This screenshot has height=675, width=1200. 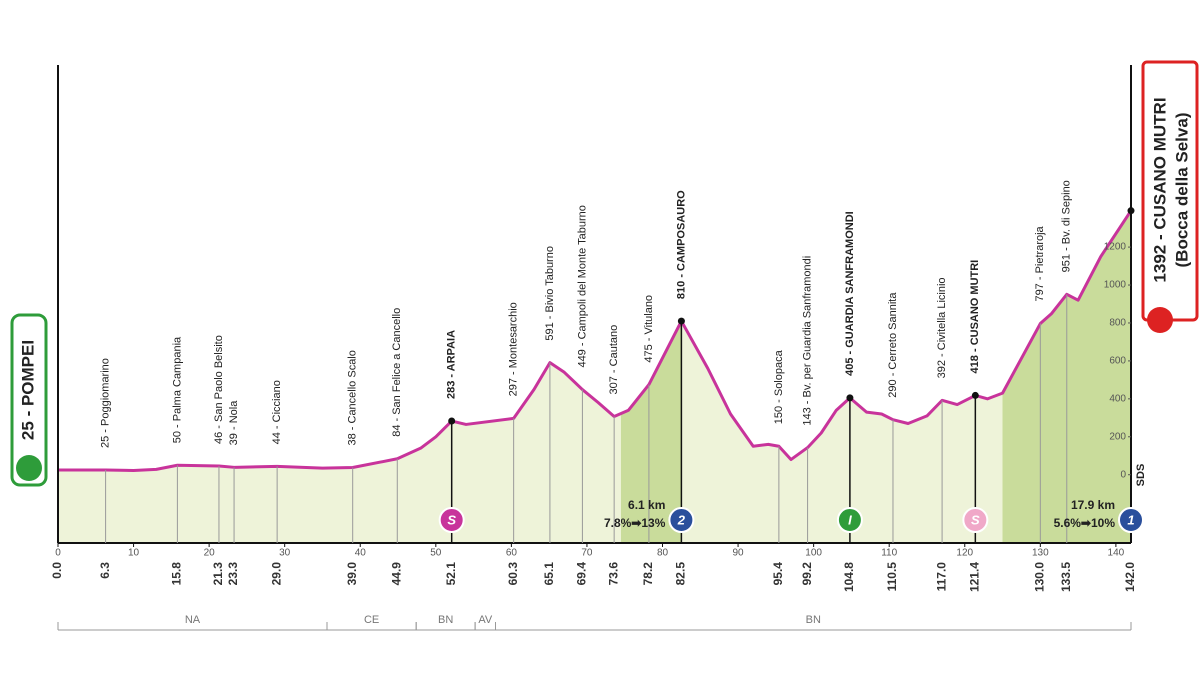 What do you see at coordinates (1117, 436) in the screenshot?
I see `y-tick-label: 200` at bounding box center [1117, 436].